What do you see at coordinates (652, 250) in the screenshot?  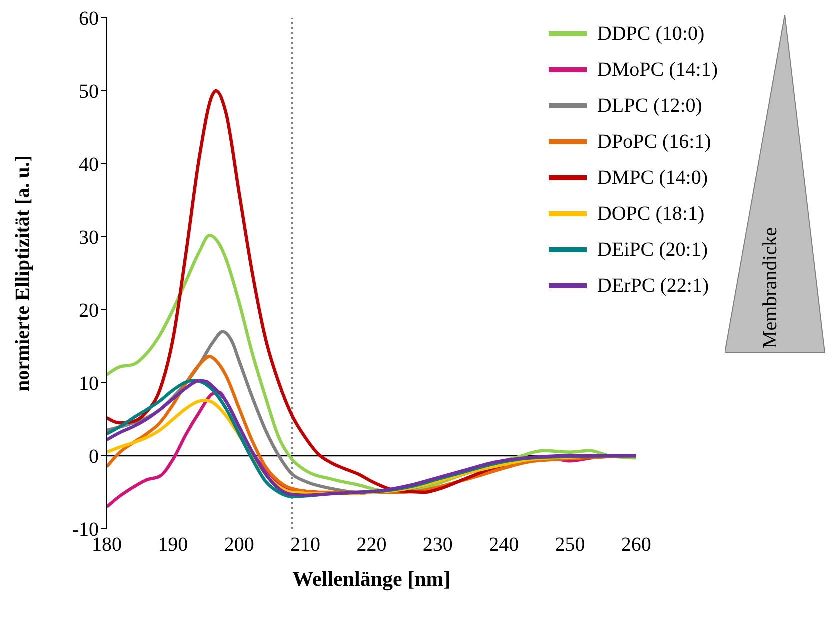 I see `legend-label: DEiPC (20:1)` at bounding box center [652, 250].